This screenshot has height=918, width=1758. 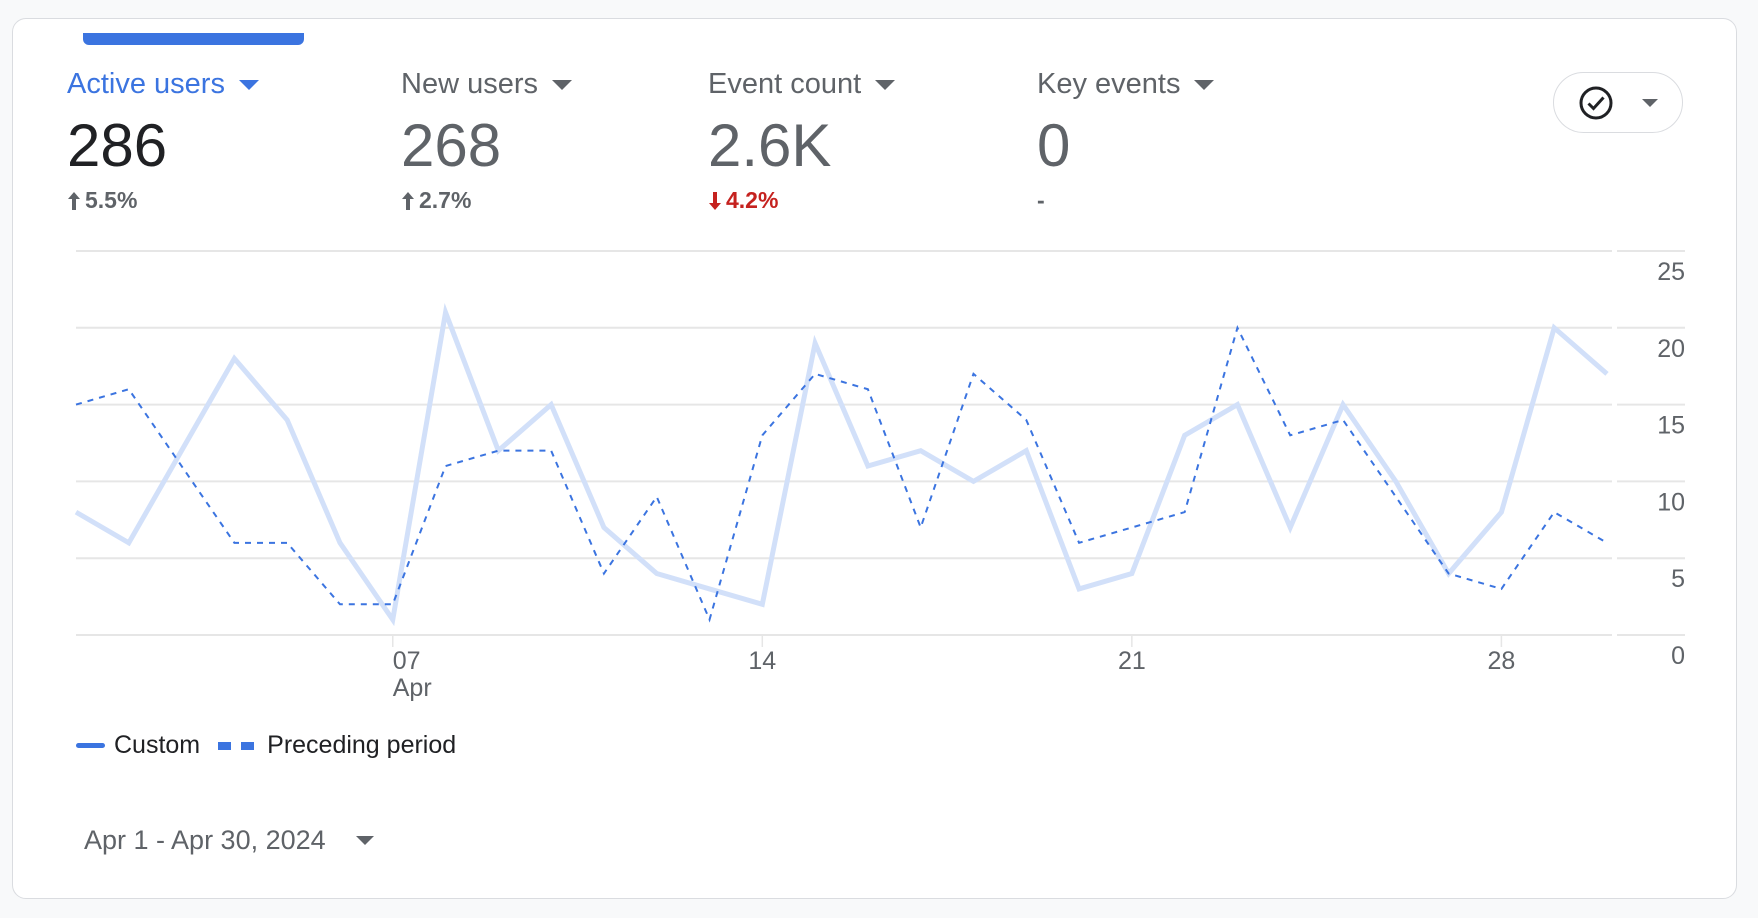 What do you see at coordinates (785, 84) in the screenshot?
I see `metric-label: Event count` at bounding box center [785, 84].